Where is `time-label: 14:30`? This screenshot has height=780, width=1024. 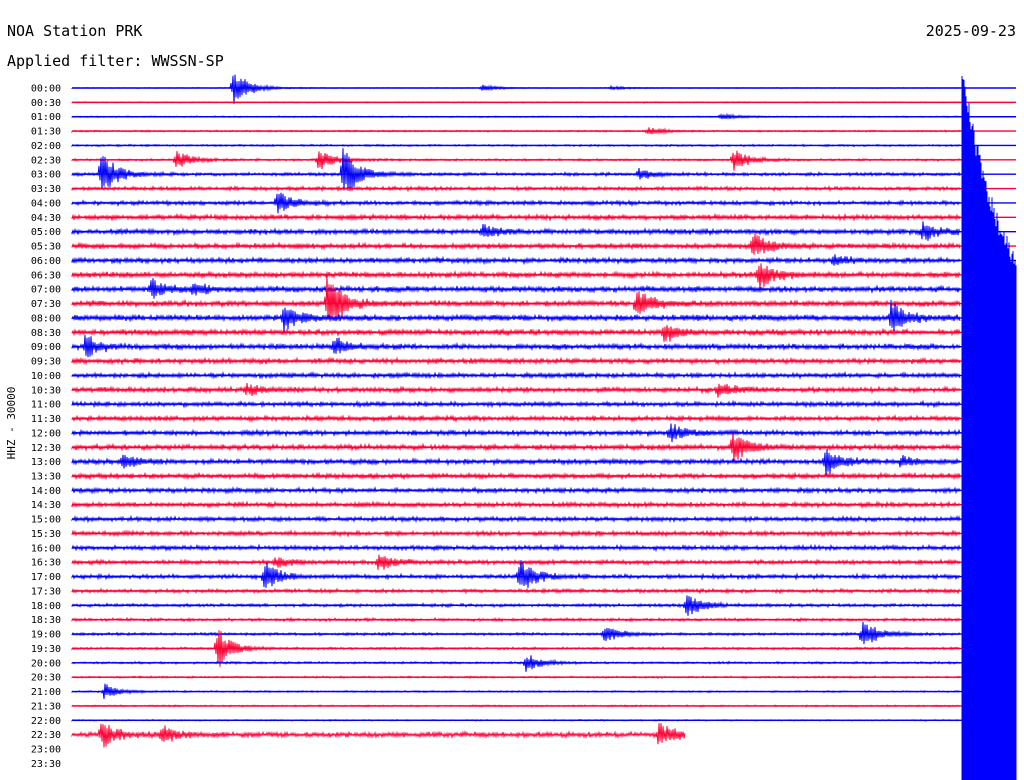 time-label: 14:30 is located at coordinates (46, 505).